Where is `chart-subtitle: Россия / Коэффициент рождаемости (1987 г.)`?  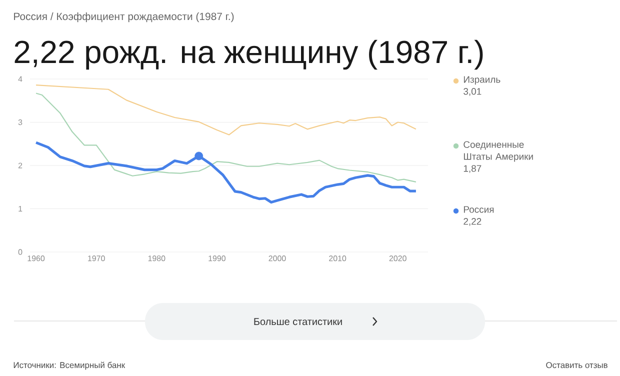 chart-subtitle: Россия / Коэффициент рождаемости (1987 г.) is located at coordinates (124, 17).